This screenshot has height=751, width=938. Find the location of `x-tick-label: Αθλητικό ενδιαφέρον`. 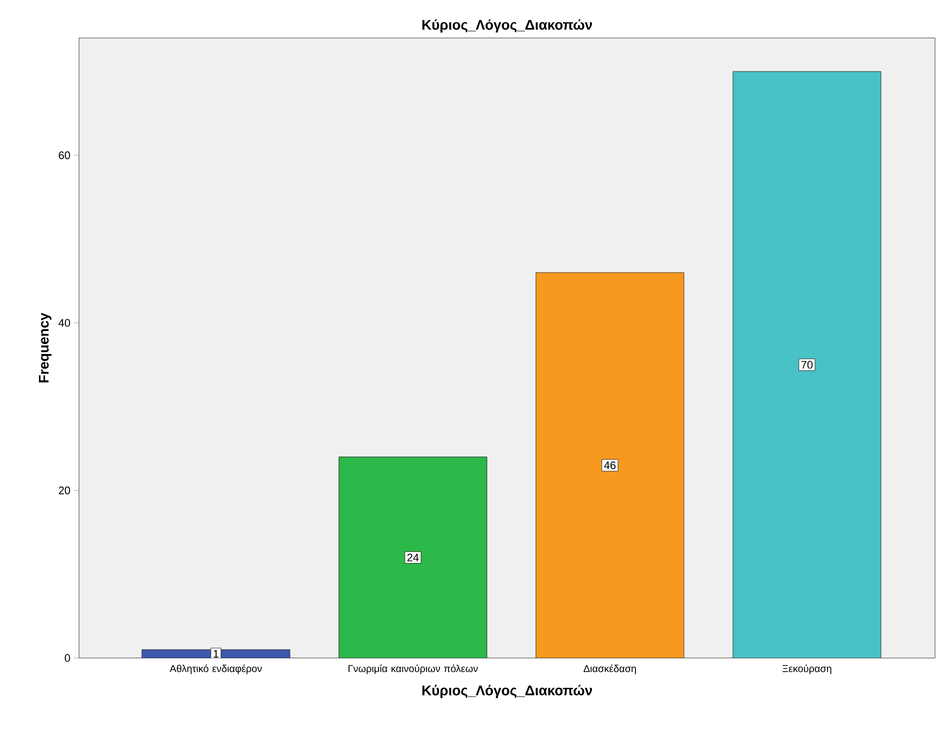

x-tick-label: Αθλητικό ενδιαφέρον is located at coordinates (216, 669).